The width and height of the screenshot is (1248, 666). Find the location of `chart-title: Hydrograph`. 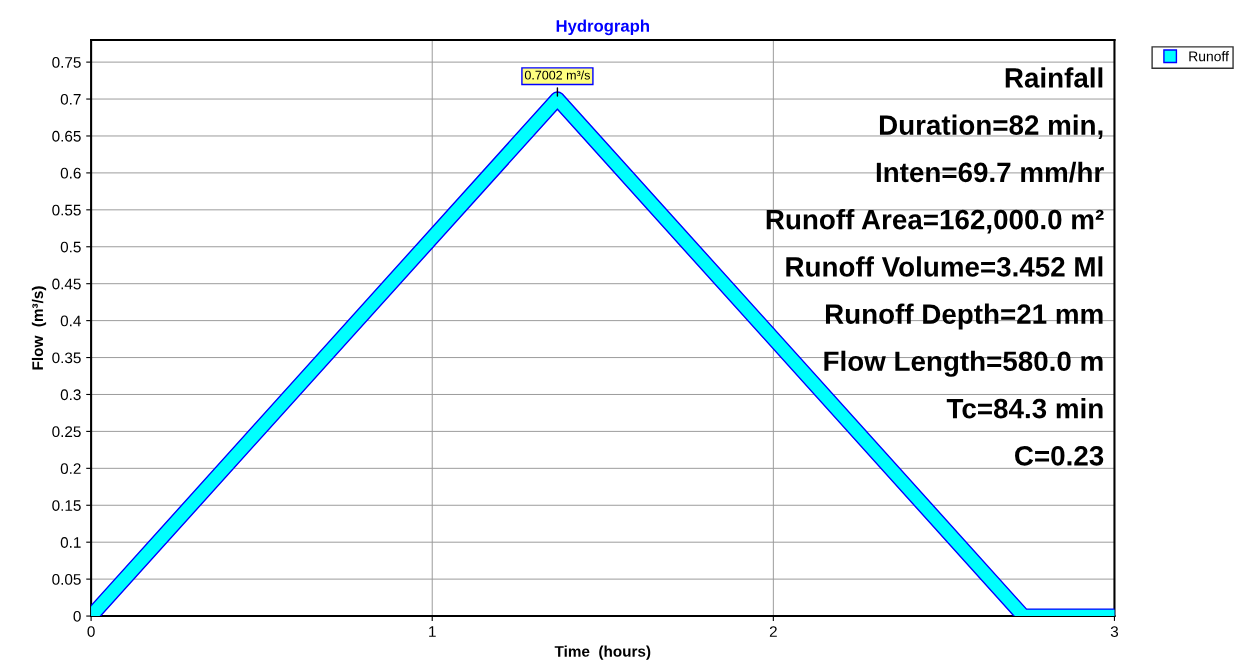

chart-title: Hydrograph is located at coordinates (602, 27).